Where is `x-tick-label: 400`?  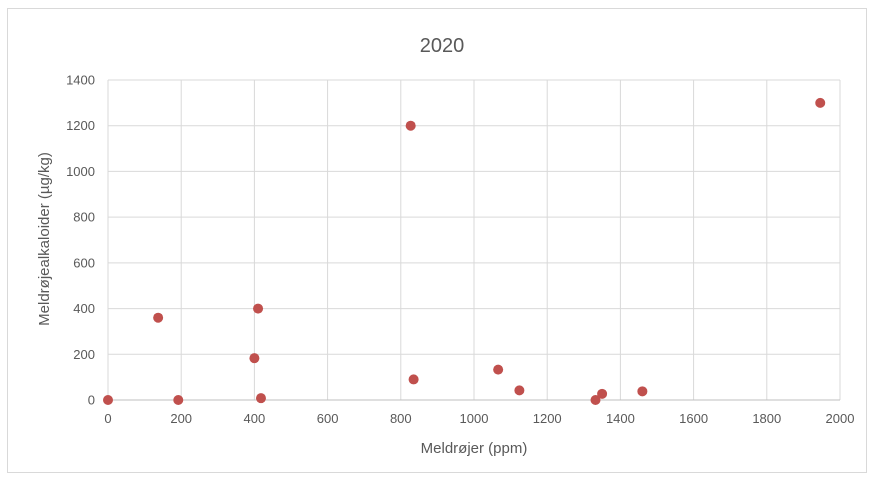
x-tick-label: 400 is located at coordinates (255, 418).